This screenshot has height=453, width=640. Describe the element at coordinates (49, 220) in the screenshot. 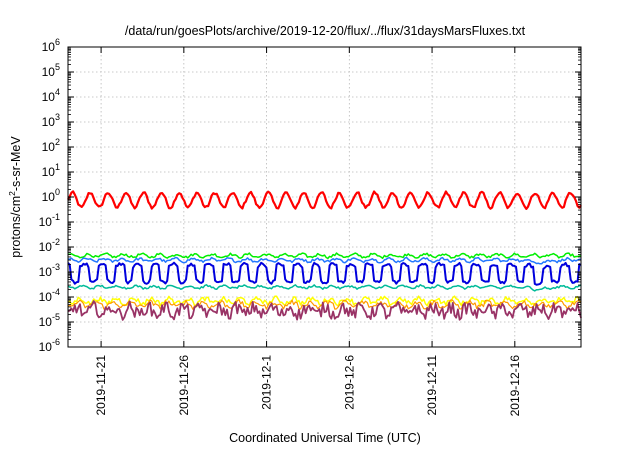

I see `y-tick-label: 10⁻¹` at that location.